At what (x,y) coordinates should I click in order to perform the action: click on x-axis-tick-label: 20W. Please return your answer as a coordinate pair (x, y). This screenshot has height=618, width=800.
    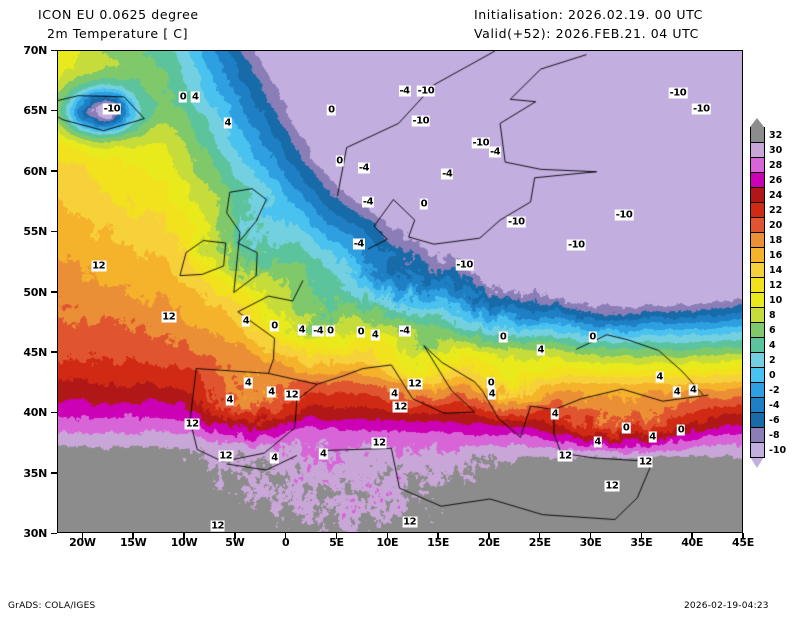
    Looking at the image, I should click on (82, 542).